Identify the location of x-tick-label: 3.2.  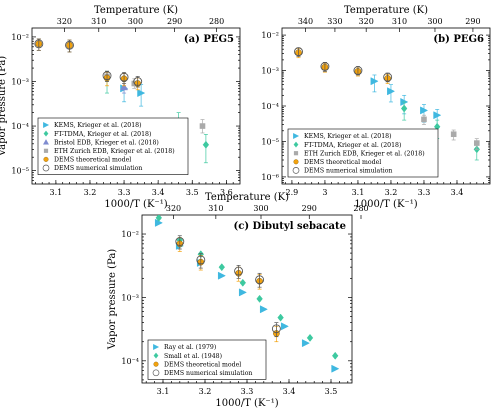
(391, 192).